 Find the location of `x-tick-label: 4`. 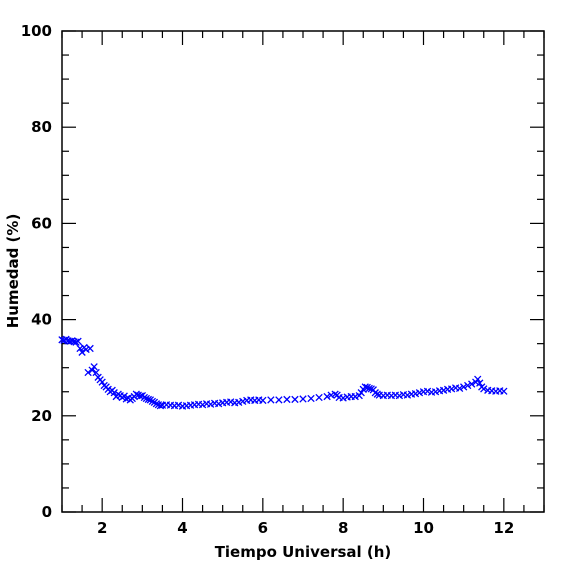

x-tick-label: 4 is located at coordinates (182, 528).